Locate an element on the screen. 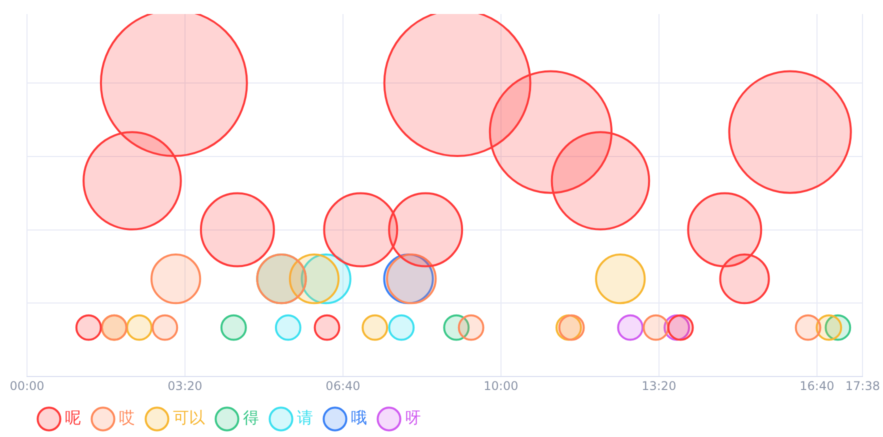 Image resolution: width=883 pixels, height=437 pixels. x-tick-label: 10:00 is located at coordinates (501, 385).